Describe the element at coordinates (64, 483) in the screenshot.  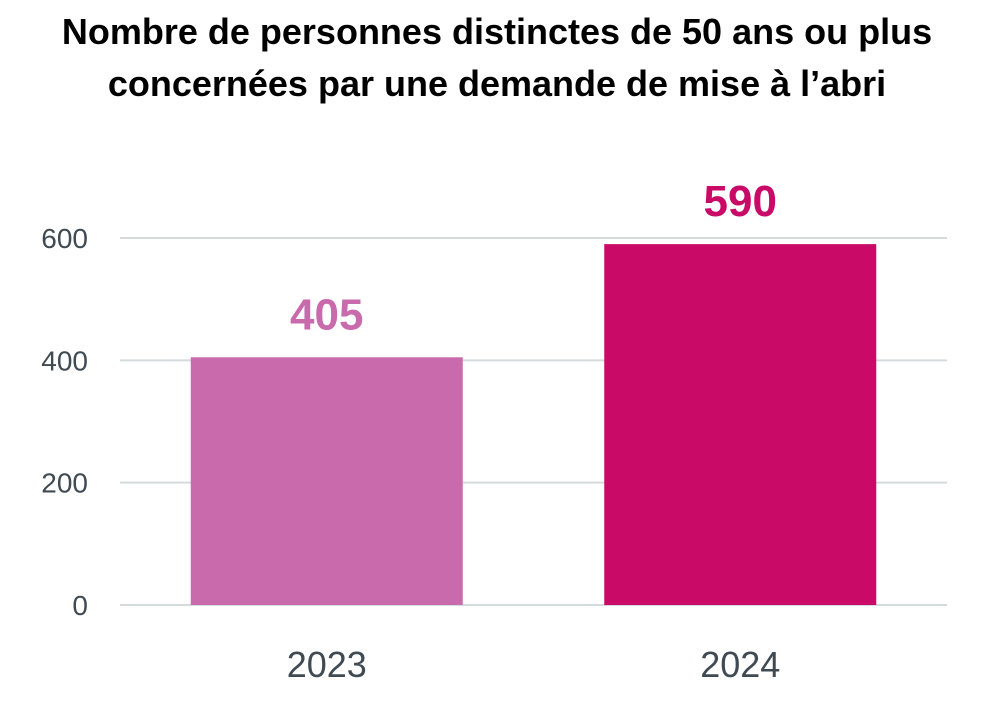
I see `y-tick-label: 200` at that location.